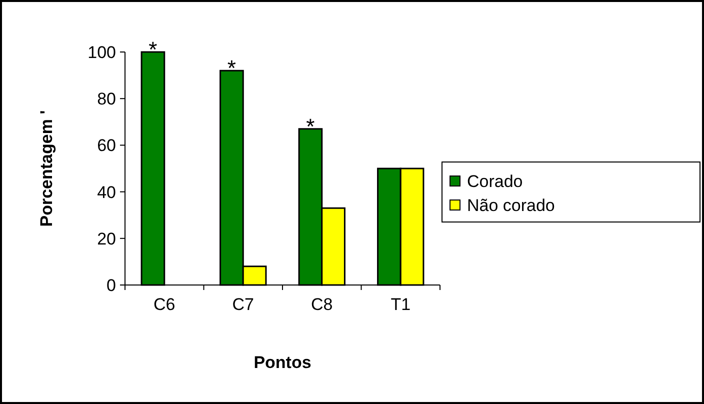  What do you see at coordinates (243, 304) in the screenshot?
I see `x-tick-label: C7` at bounding box center [243, 304].